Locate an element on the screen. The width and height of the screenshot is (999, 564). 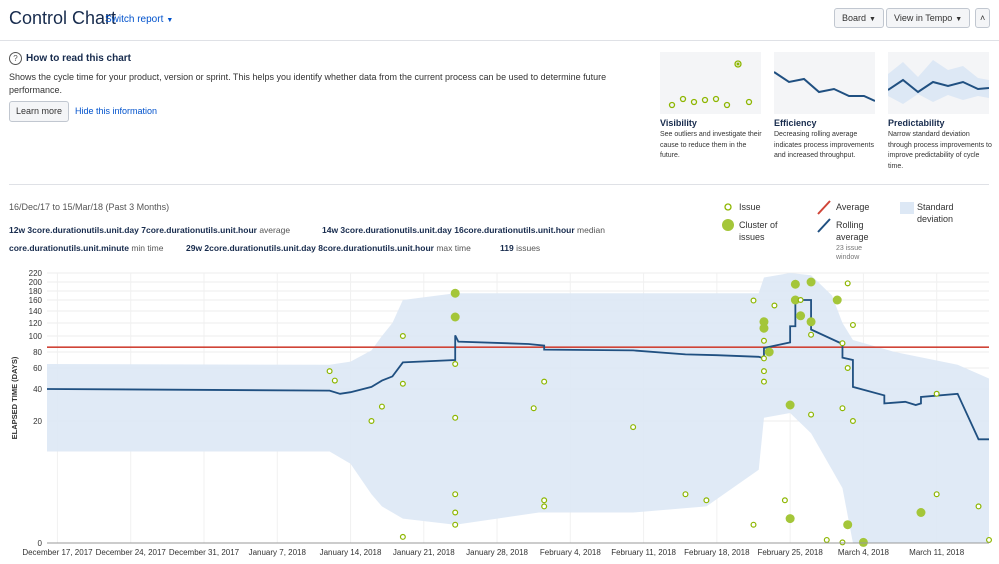
x-tick-label: December 24, 2017 is located at coordinates (131, 552).